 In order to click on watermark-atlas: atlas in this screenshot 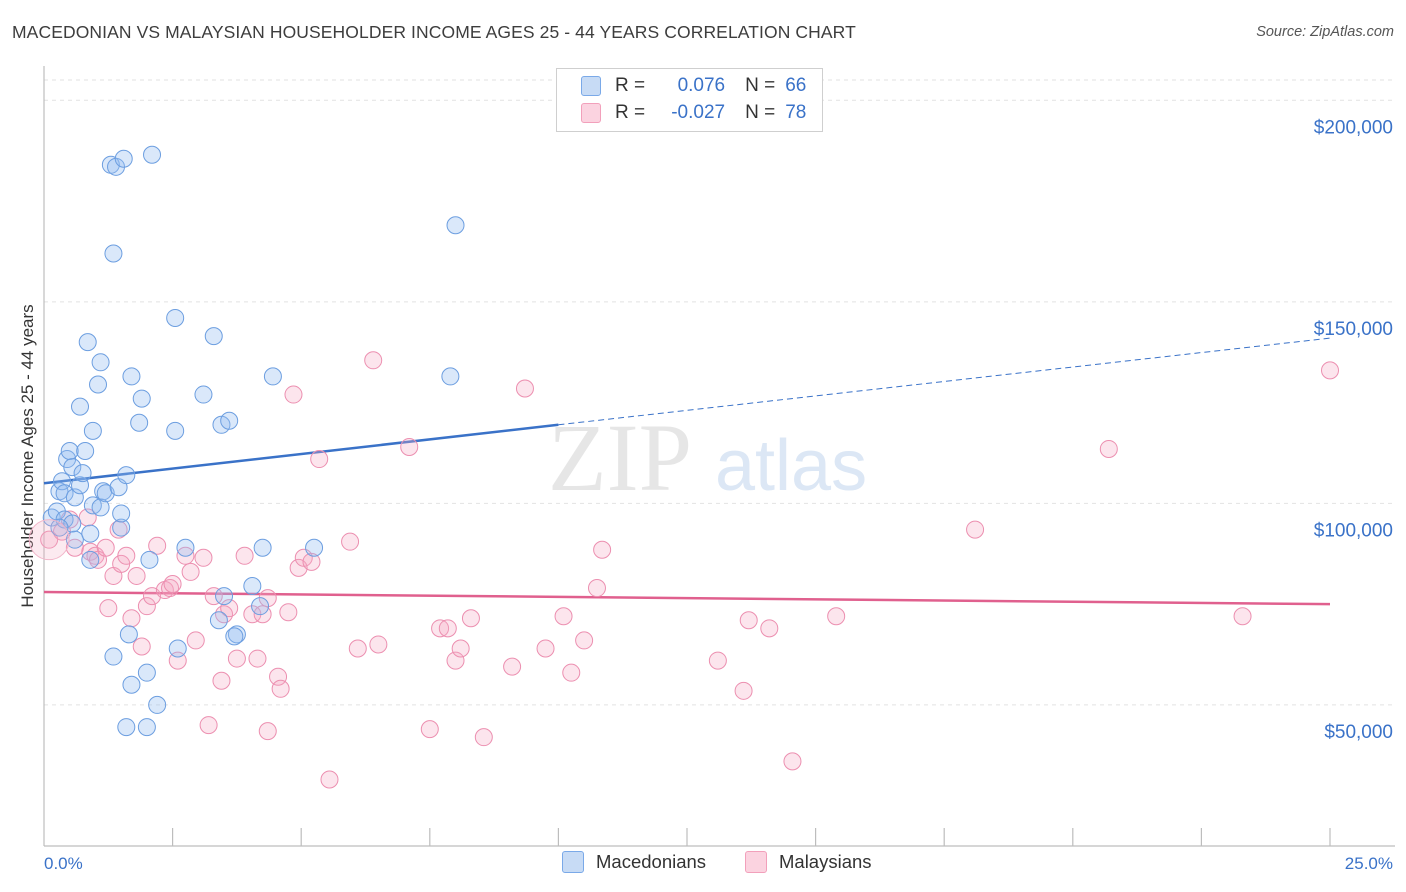, I will do `click(791, 466)`.